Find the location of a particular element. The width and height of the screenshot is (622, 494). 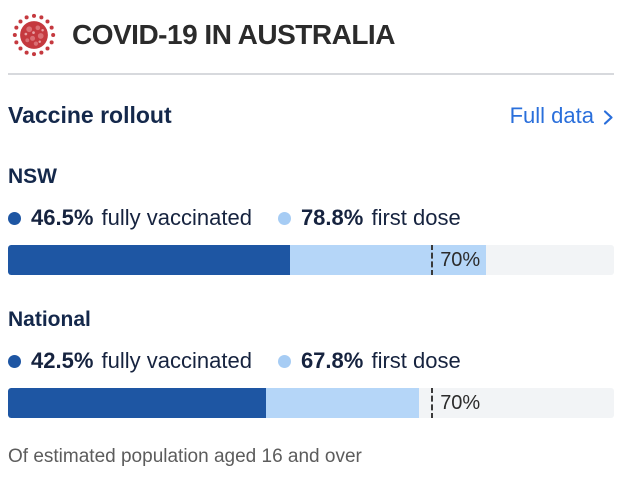

widget-header: COVID-19 IN AUSTRALIA is located at coordinates (311, 35).